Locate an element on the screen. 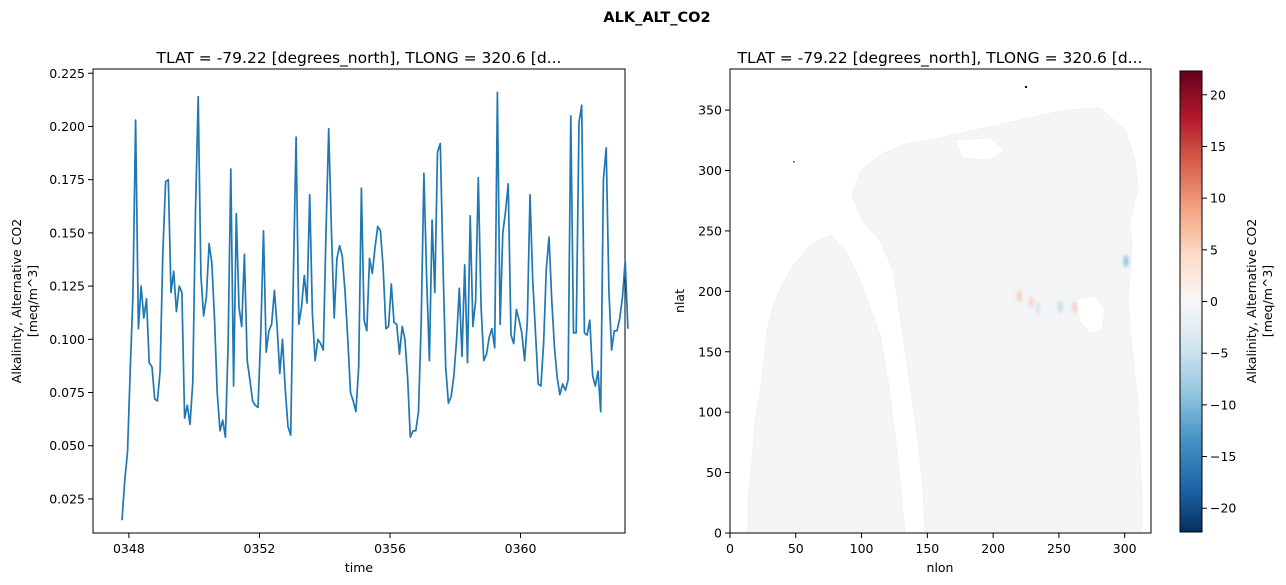 This screenshot has height=585, width=1286. y-tick-label: 0.050 is located at coordinates (67, 445).